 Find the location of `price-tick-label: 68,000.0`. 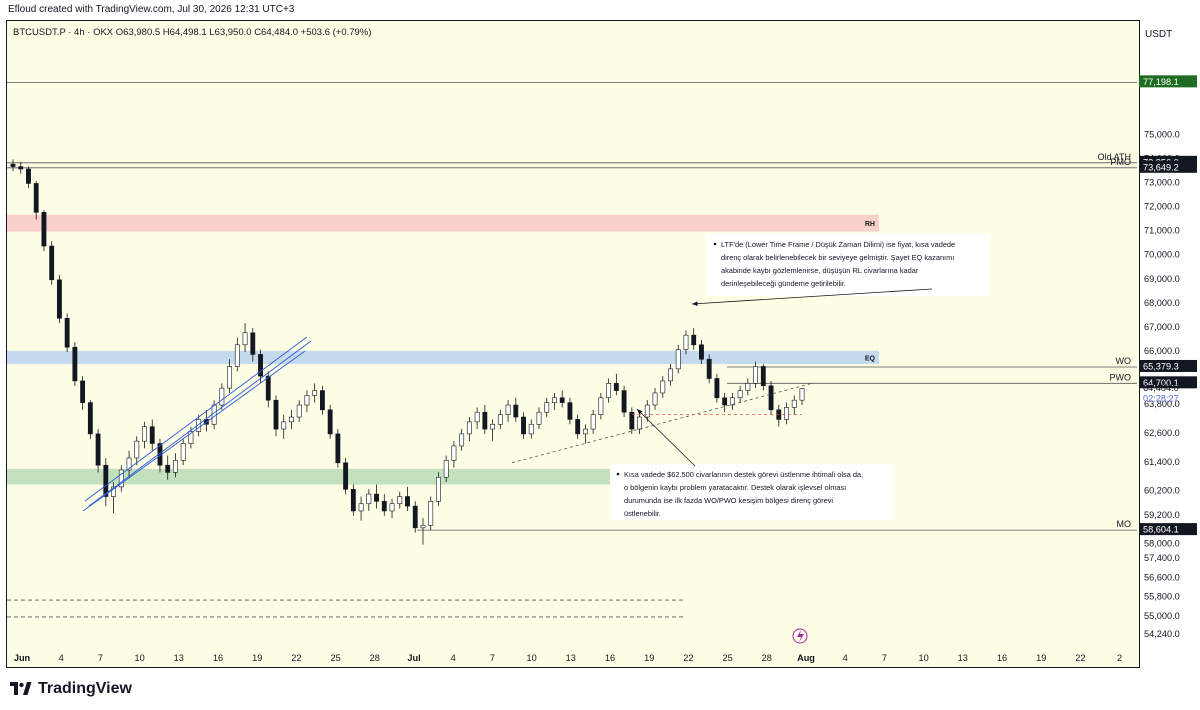

price-tick-label: 68,000.0 is located at coordinates (1162, 303).